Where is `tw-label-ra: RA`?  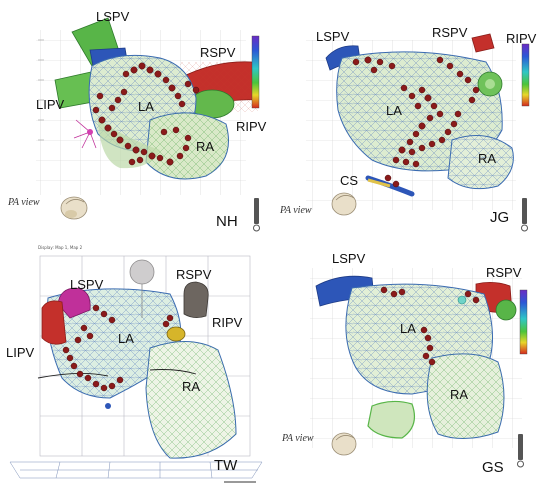 tw-label-ra: RA is located at coordinates (191, 386).